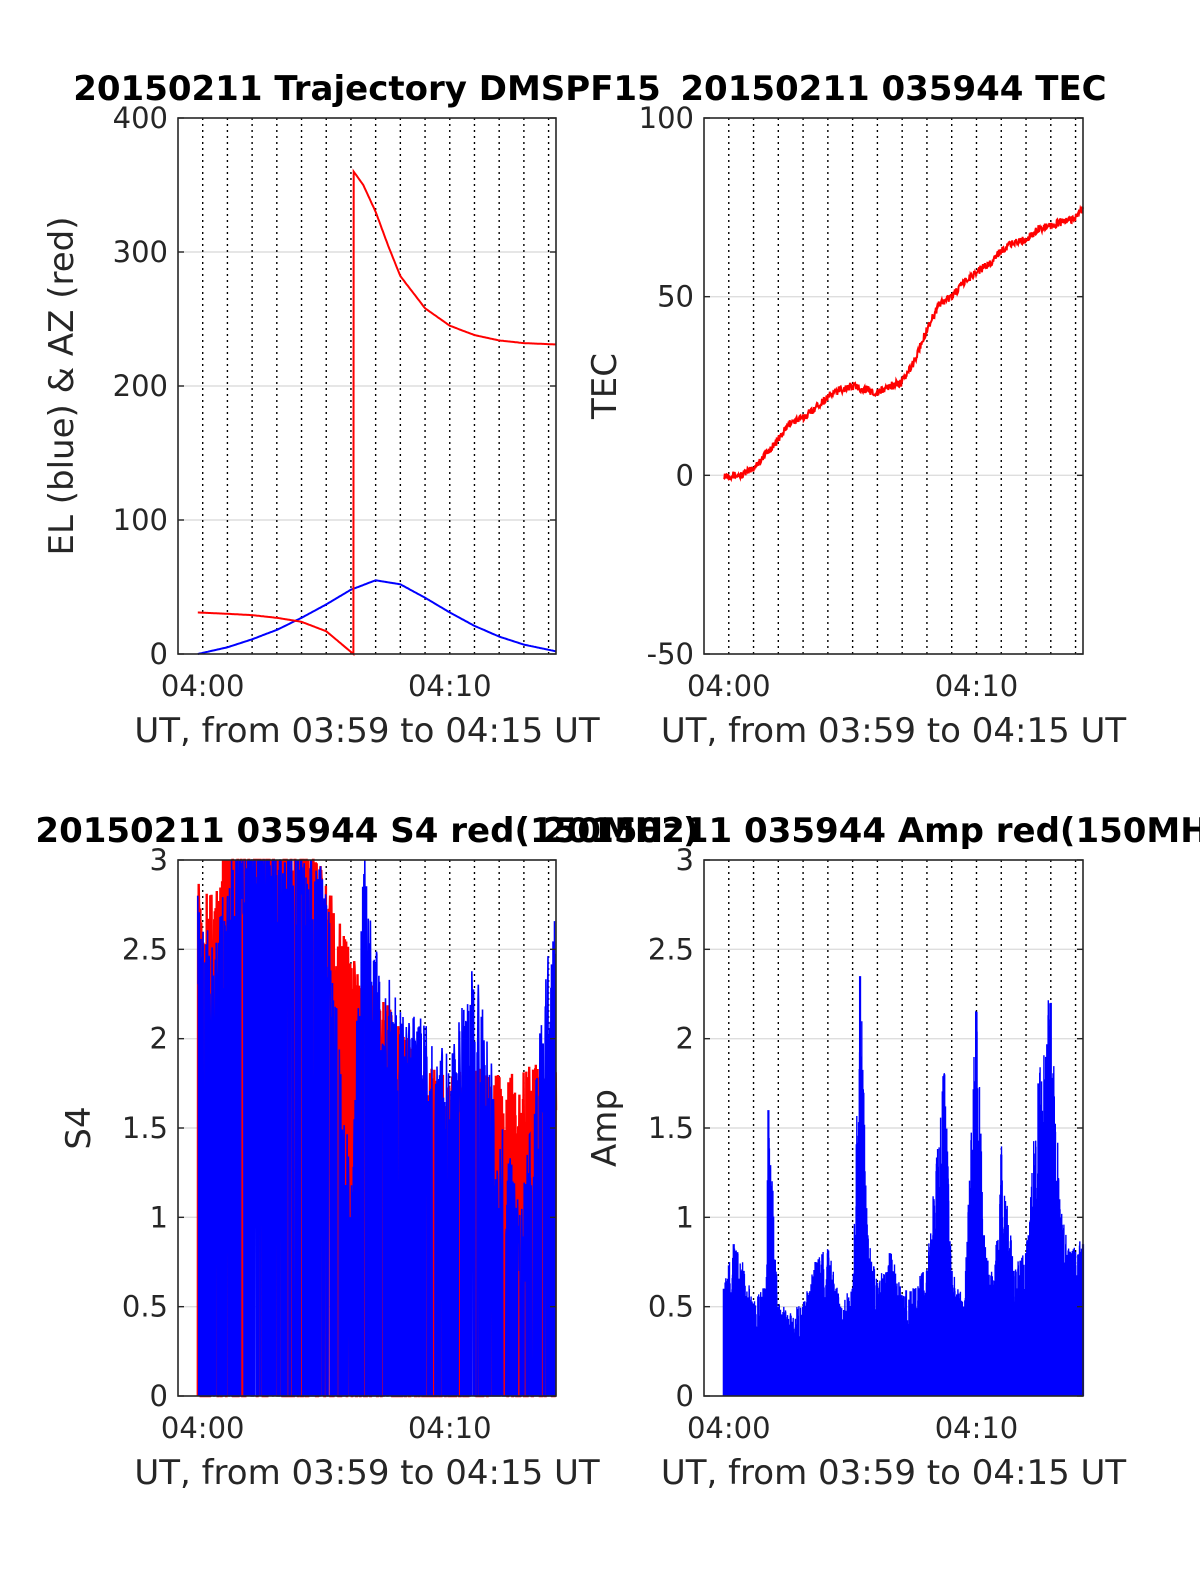 Image resolution: width=1200 pixels, height=1575 pixels. I want to click on chart-title: 20150211 Trajectory DMSPF15, so click(367, 89).